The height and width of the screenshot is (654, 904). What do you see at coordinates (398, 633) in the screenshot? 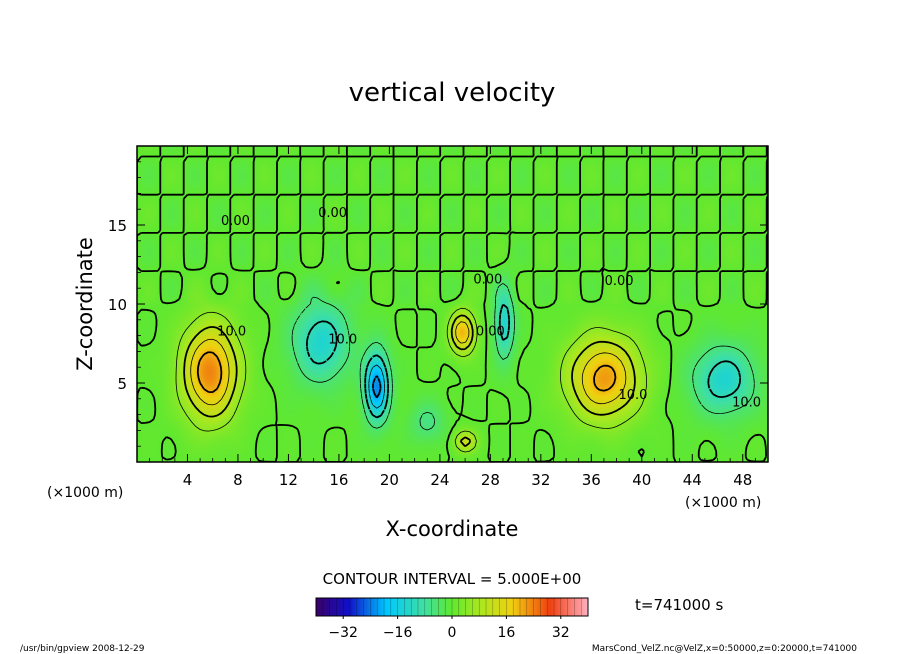
I see `colorbar-tick-label: −16` at bounding box center [398, 633].